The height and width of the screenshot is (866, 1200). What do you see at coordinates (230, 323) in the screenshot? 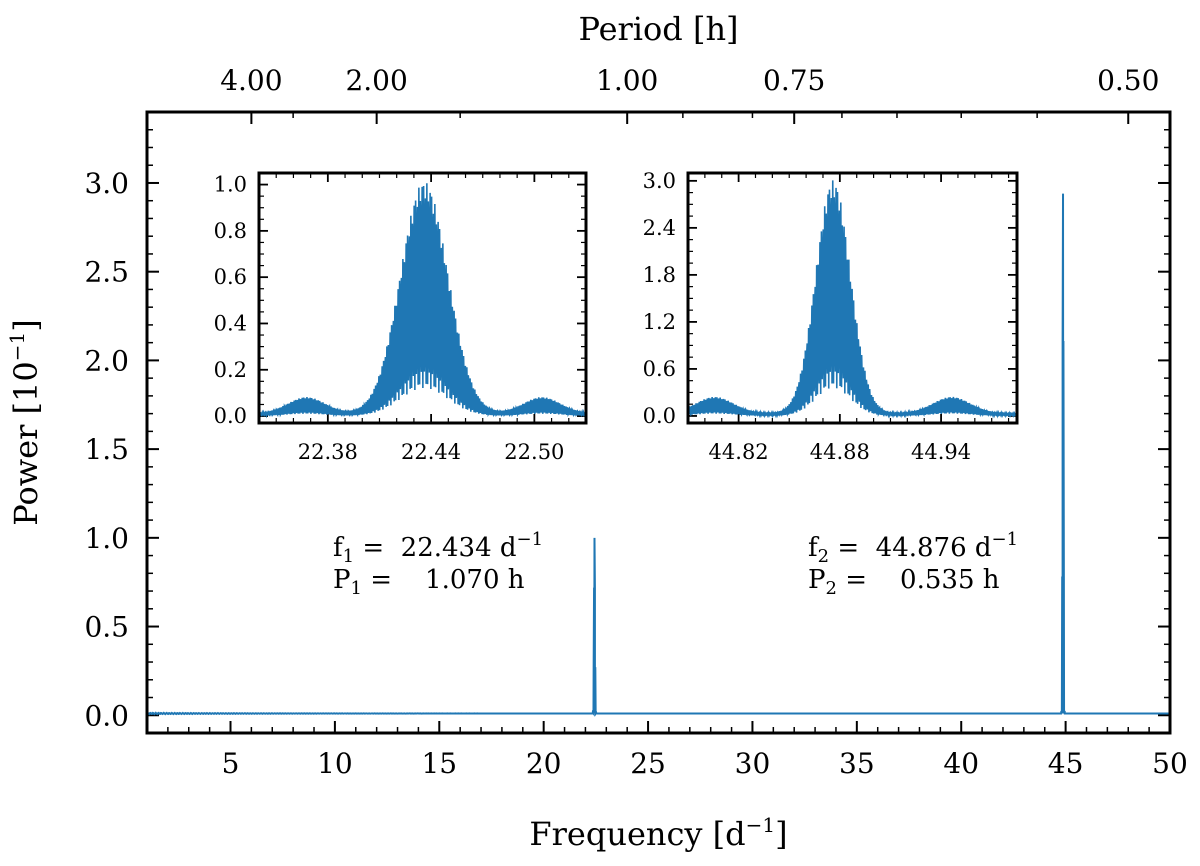
I see `inset-y-tick-label: 0.4` at bounding box center [230, 323].